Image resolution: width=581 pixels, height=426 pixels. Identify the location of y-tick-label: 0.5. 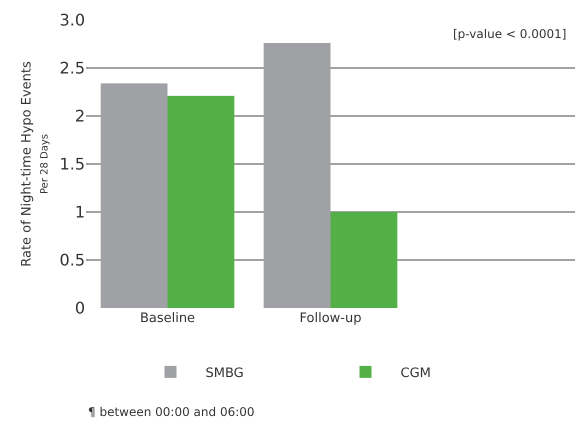
(72, 260).